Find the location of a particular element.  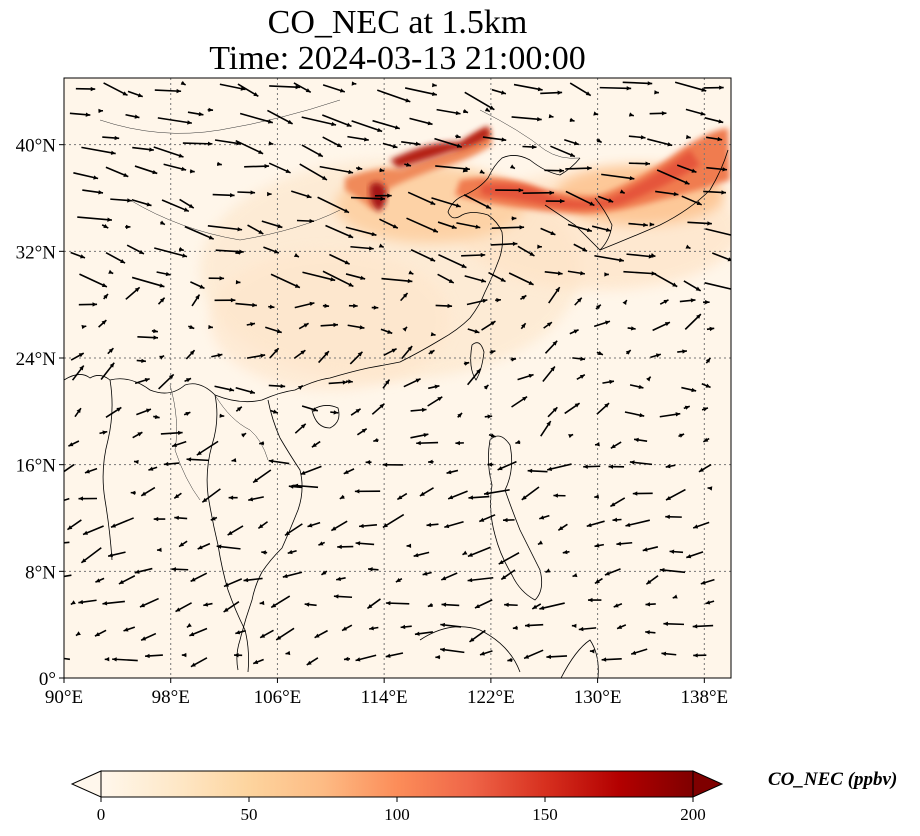

latitude-axis: 0° 8°N 16°N 24°N 32°N 40°N is located at coordinates (40, 413).